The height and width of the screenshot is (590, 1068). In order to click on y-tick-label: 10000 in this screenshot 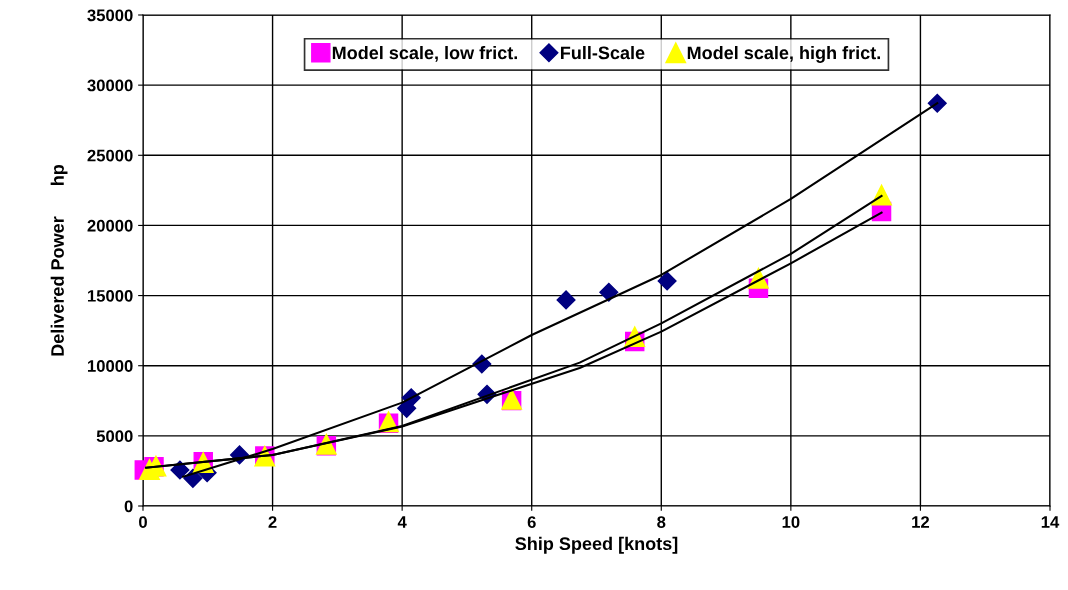, I will do `click(110, 366)`.